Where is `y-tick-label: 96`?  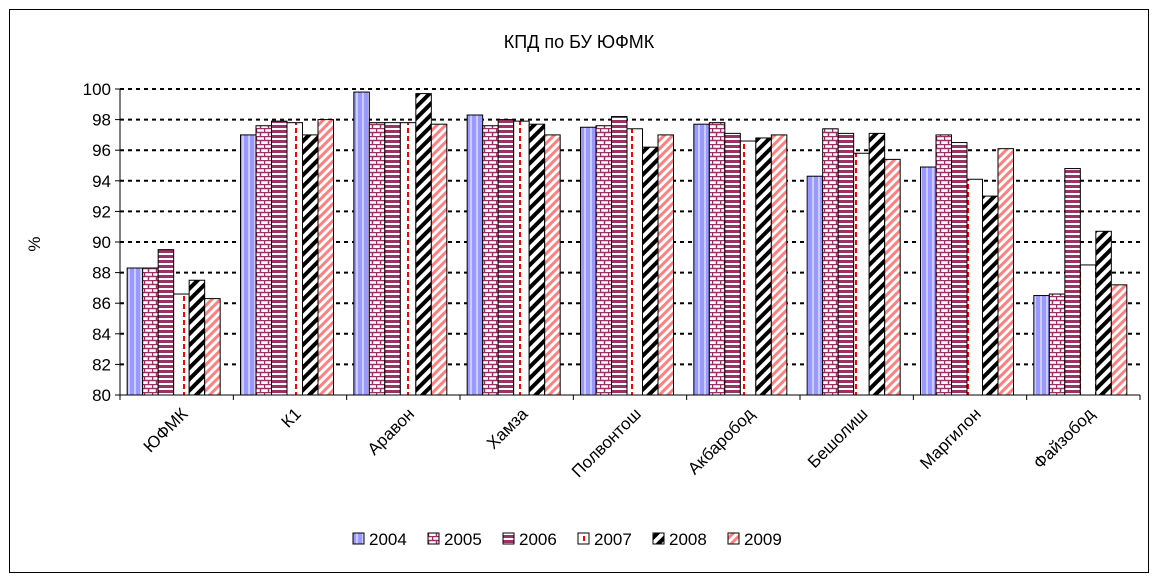
y-tick-label: 96 is located at coordinates (101, 150).